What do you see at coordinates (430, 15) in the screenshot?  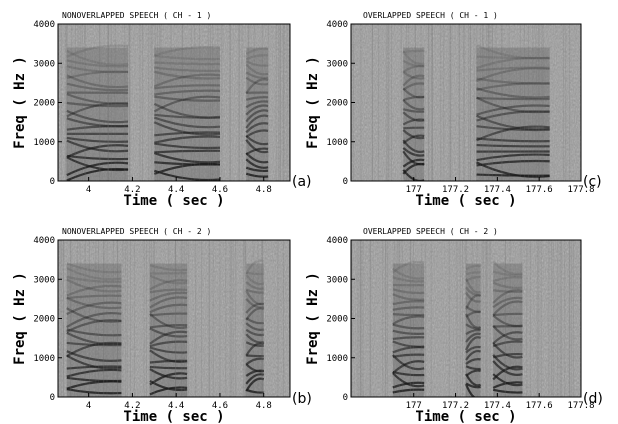 I see `panel-title: OVERLAPPED SPEECH ( CH - 1 )` at bounding box center [430, 15].